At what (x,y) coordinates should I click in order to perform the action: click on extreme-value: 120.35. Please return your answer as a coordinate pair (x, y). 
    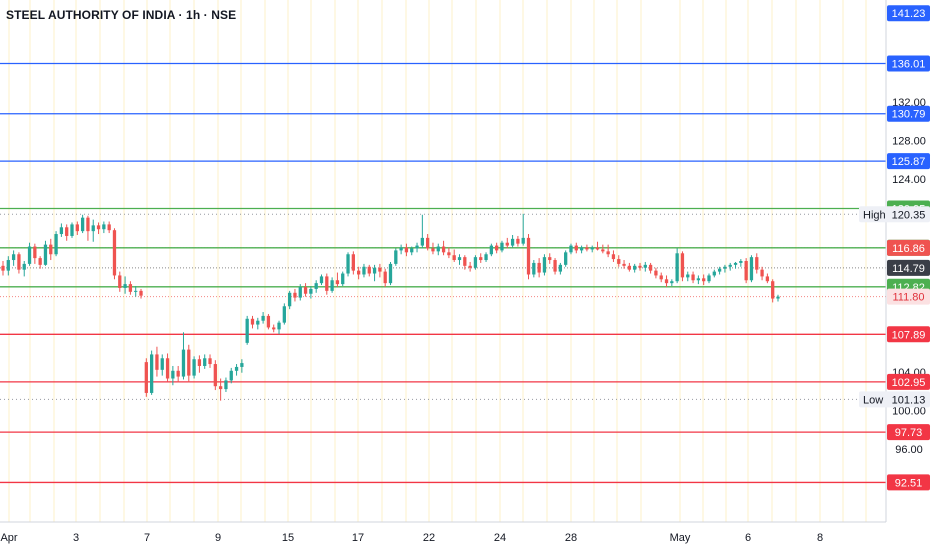
    Looking at the image, I should click on (909, 215).